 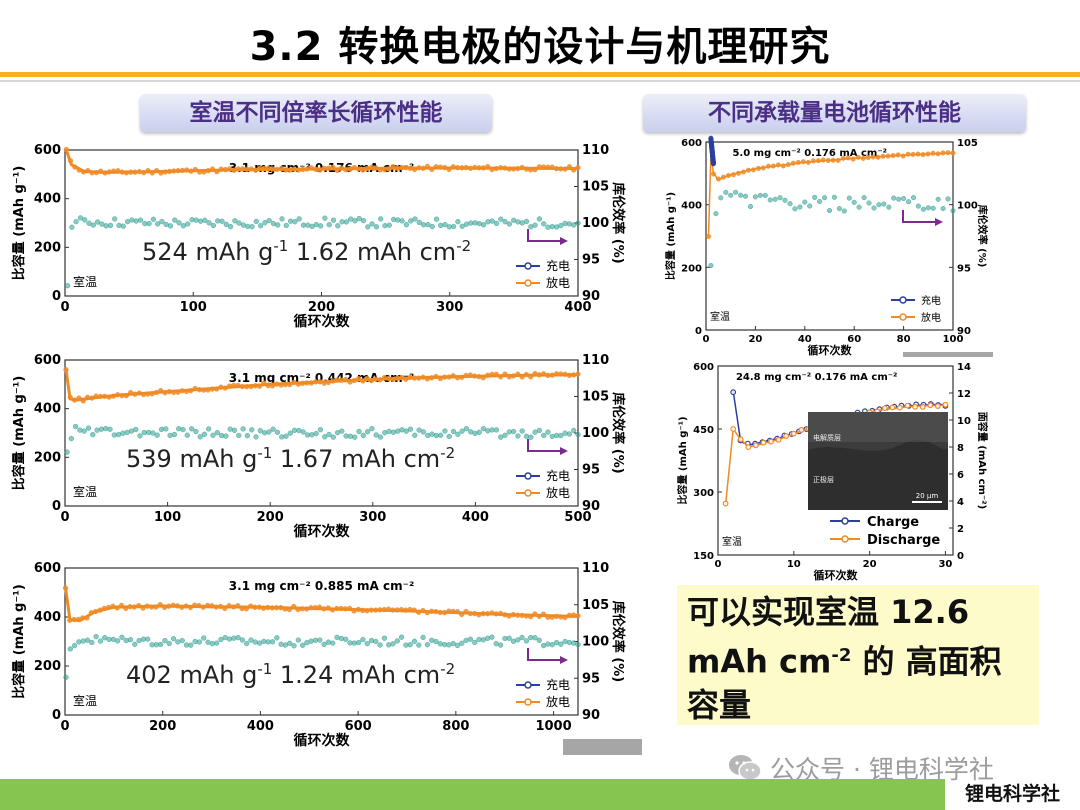 I want to click on y2-tick-label: 8, so click(x=960, y=448).